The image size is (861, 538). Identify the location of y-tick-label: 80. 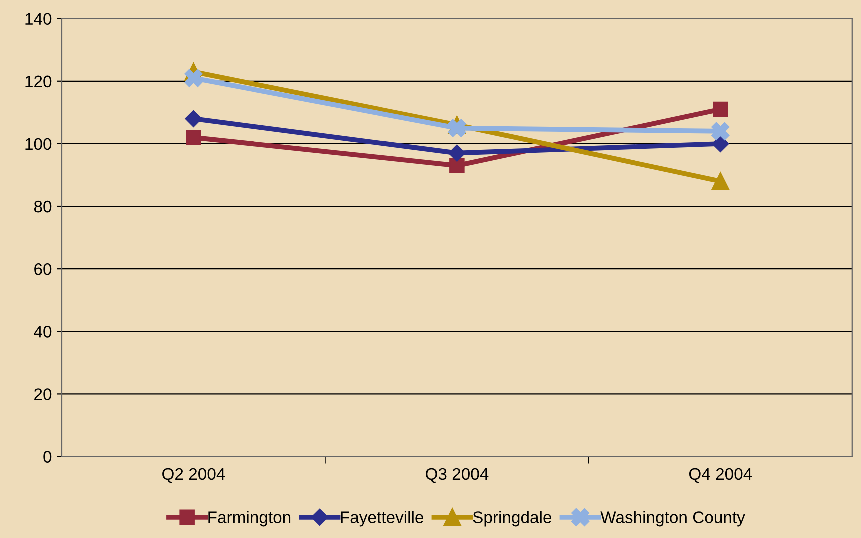
(43, 206).